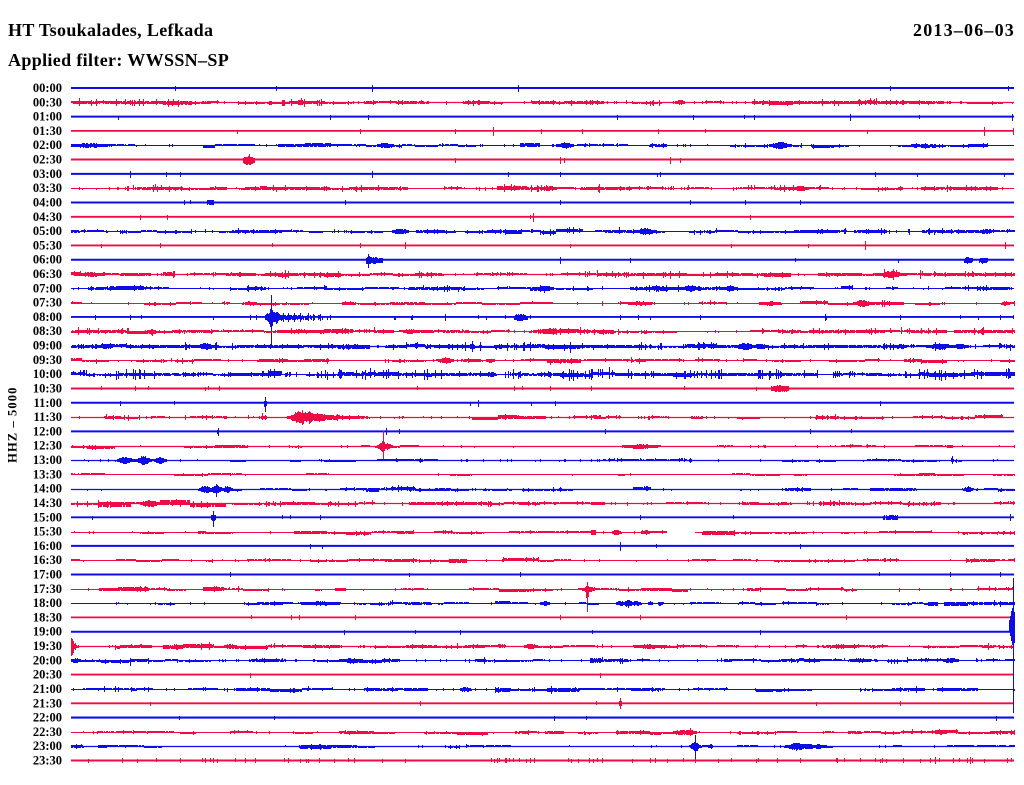 Image resolution: width=1024 pixels, height=785 pixels. Describe the element at coordinates (964, 30) in the screenshot. I see `svg-text: 2013–06–03` at that location.